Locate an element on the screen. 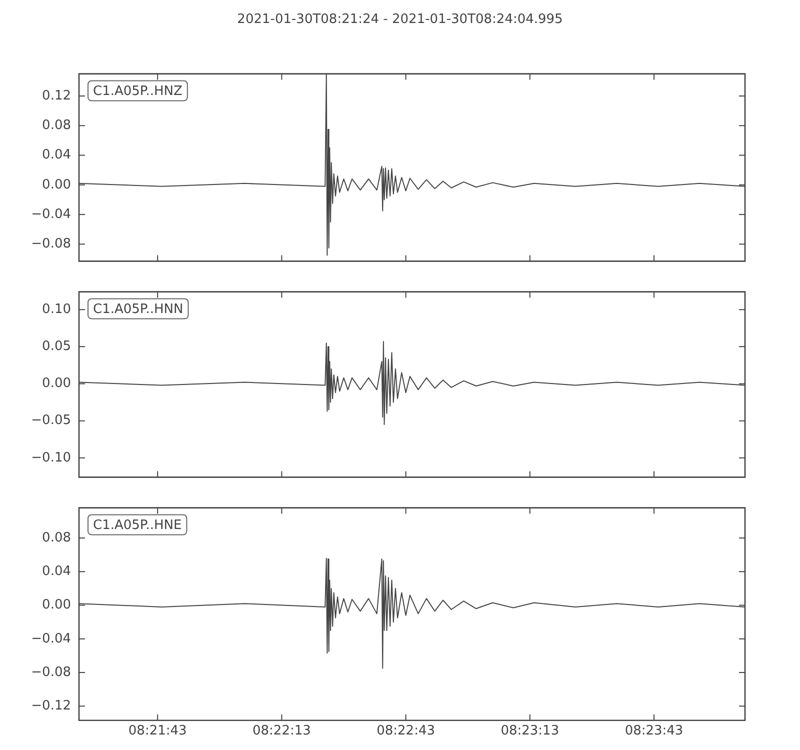  x-tick-label: 08:23:13 is located at coordinates (530, 731).